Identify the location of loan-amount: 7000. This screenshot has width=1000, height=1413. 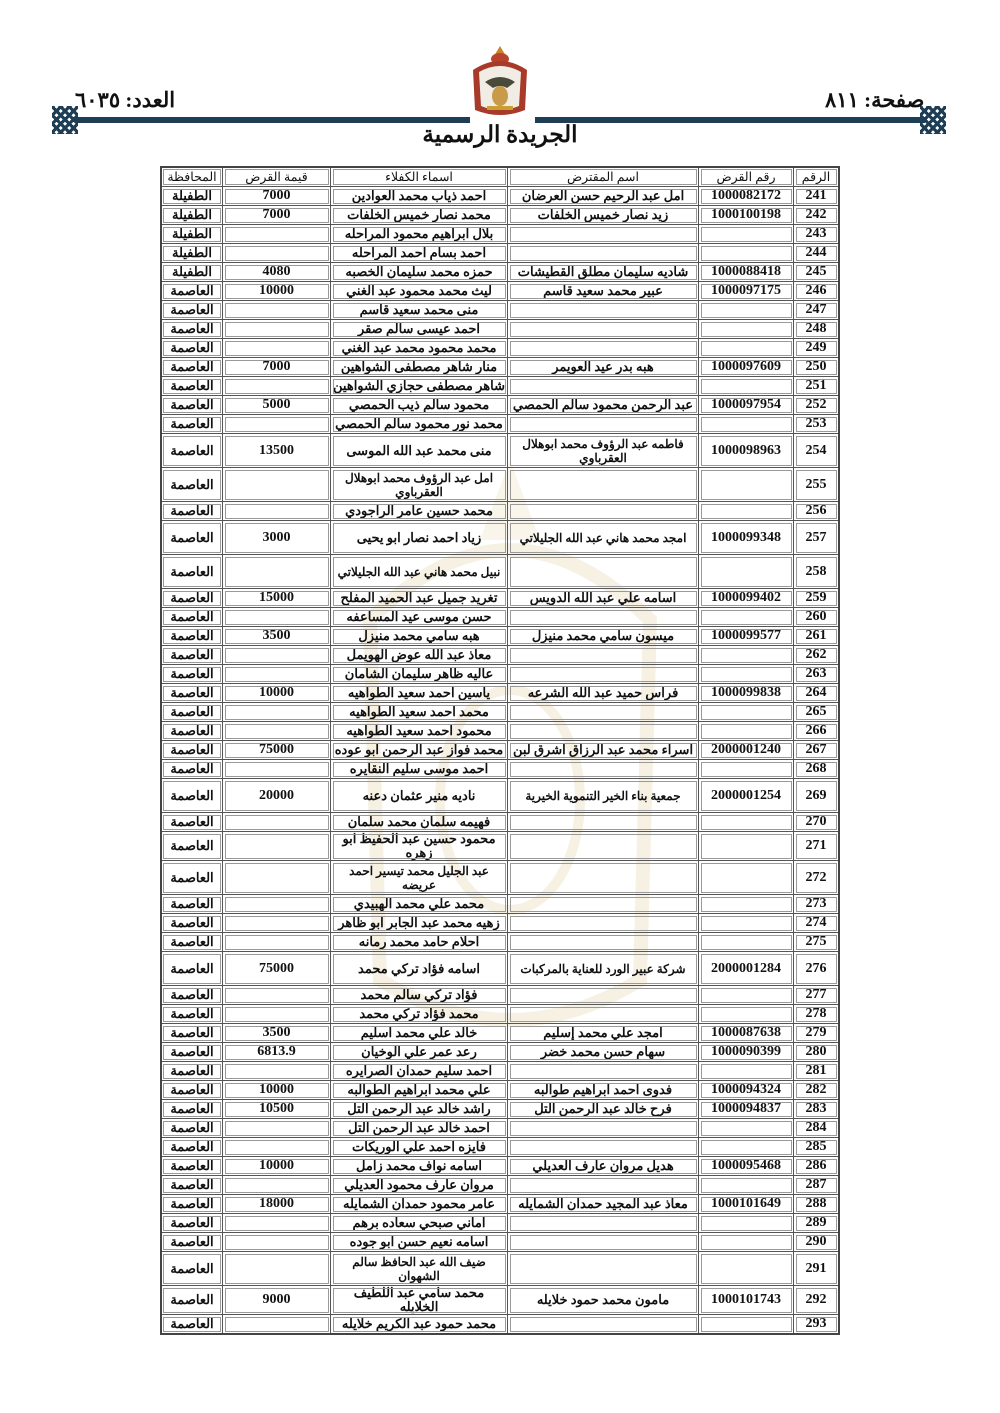
(276, 367).